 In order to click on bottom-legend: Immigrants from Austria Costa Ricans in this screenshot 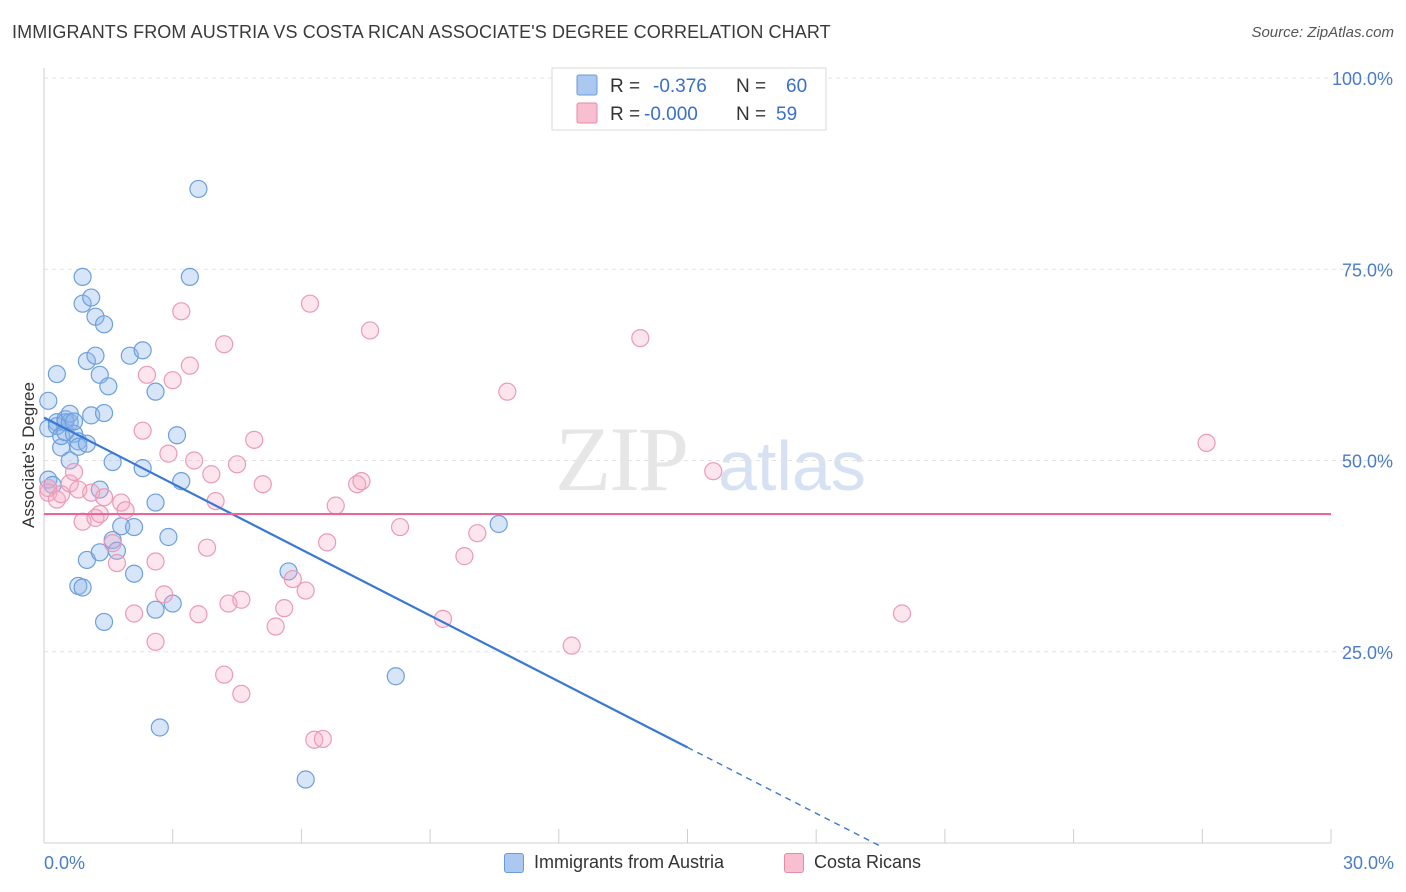, I will do `click(703, 865)`.